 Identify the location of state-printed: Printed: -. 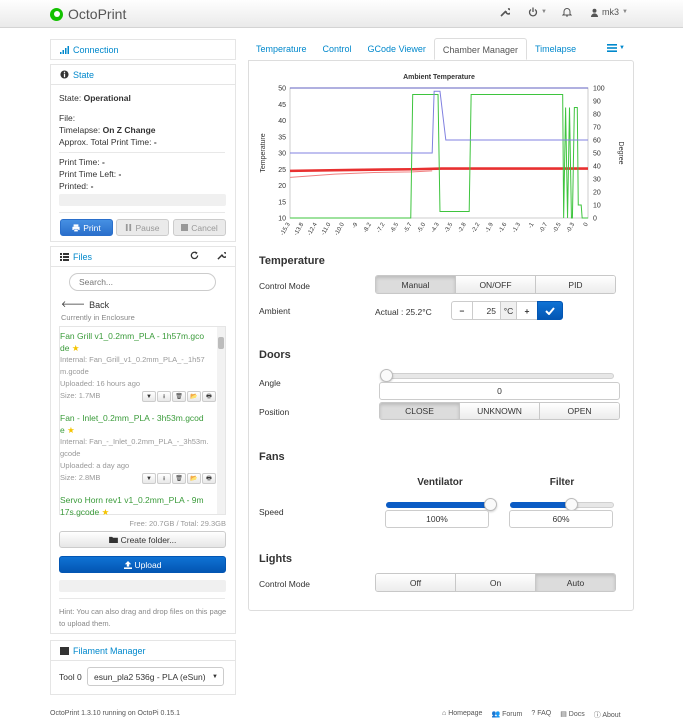
(76, 186).